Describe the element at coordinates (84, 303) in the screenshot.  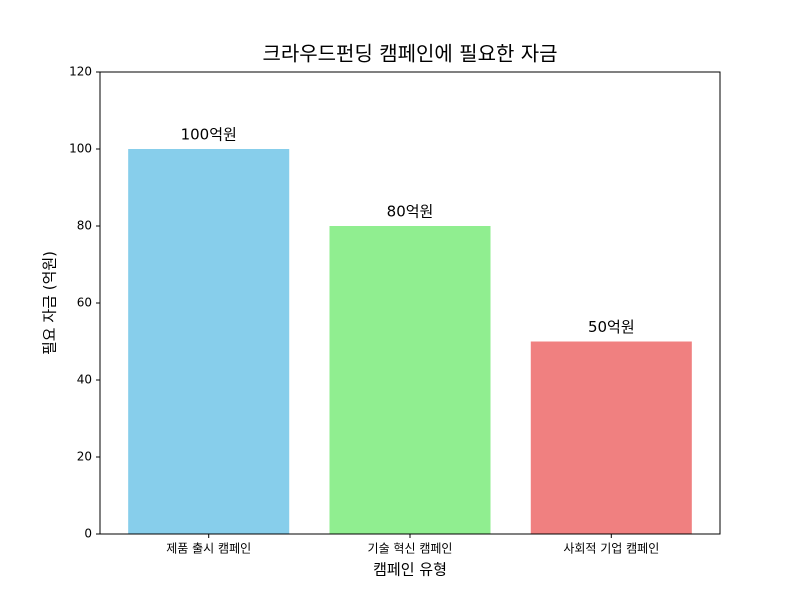
I see `y-tick-label: 60` at that location.